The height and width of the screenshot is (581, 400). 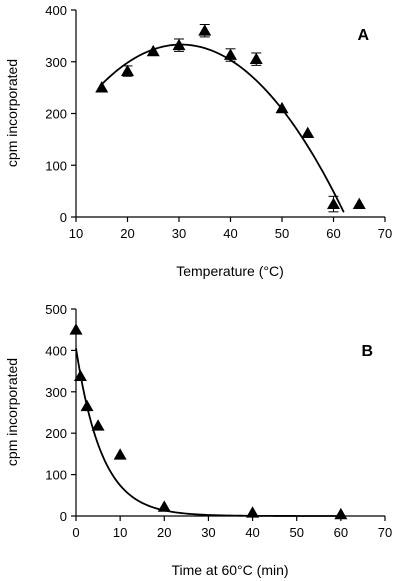 I want to click on x-ticks: 10 20 30 40 50 60 70, so click(x=230, y=229).